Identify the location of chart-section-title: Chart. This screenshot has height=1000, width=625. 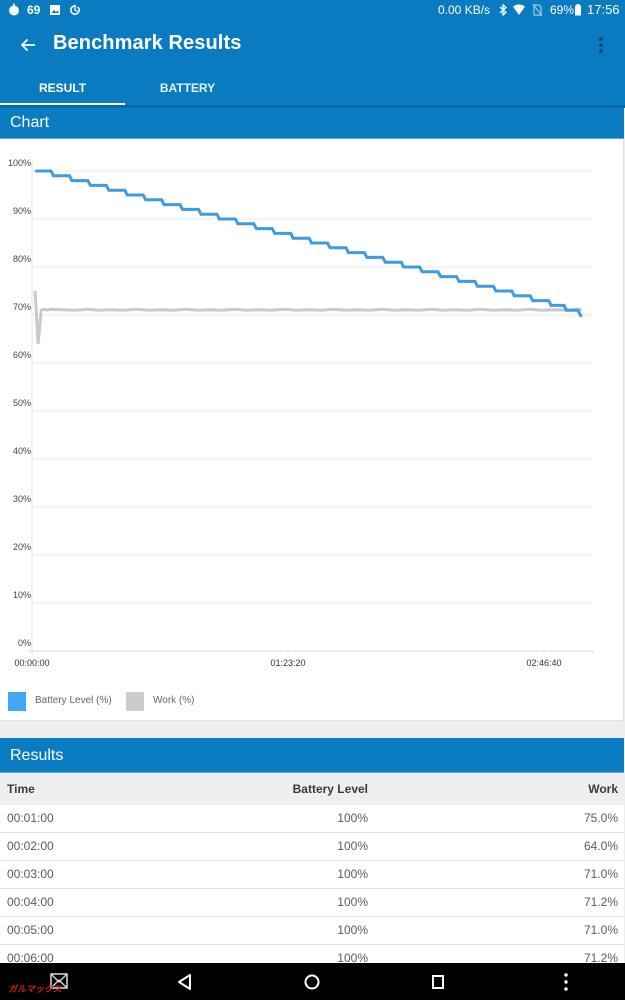
(30, 122).